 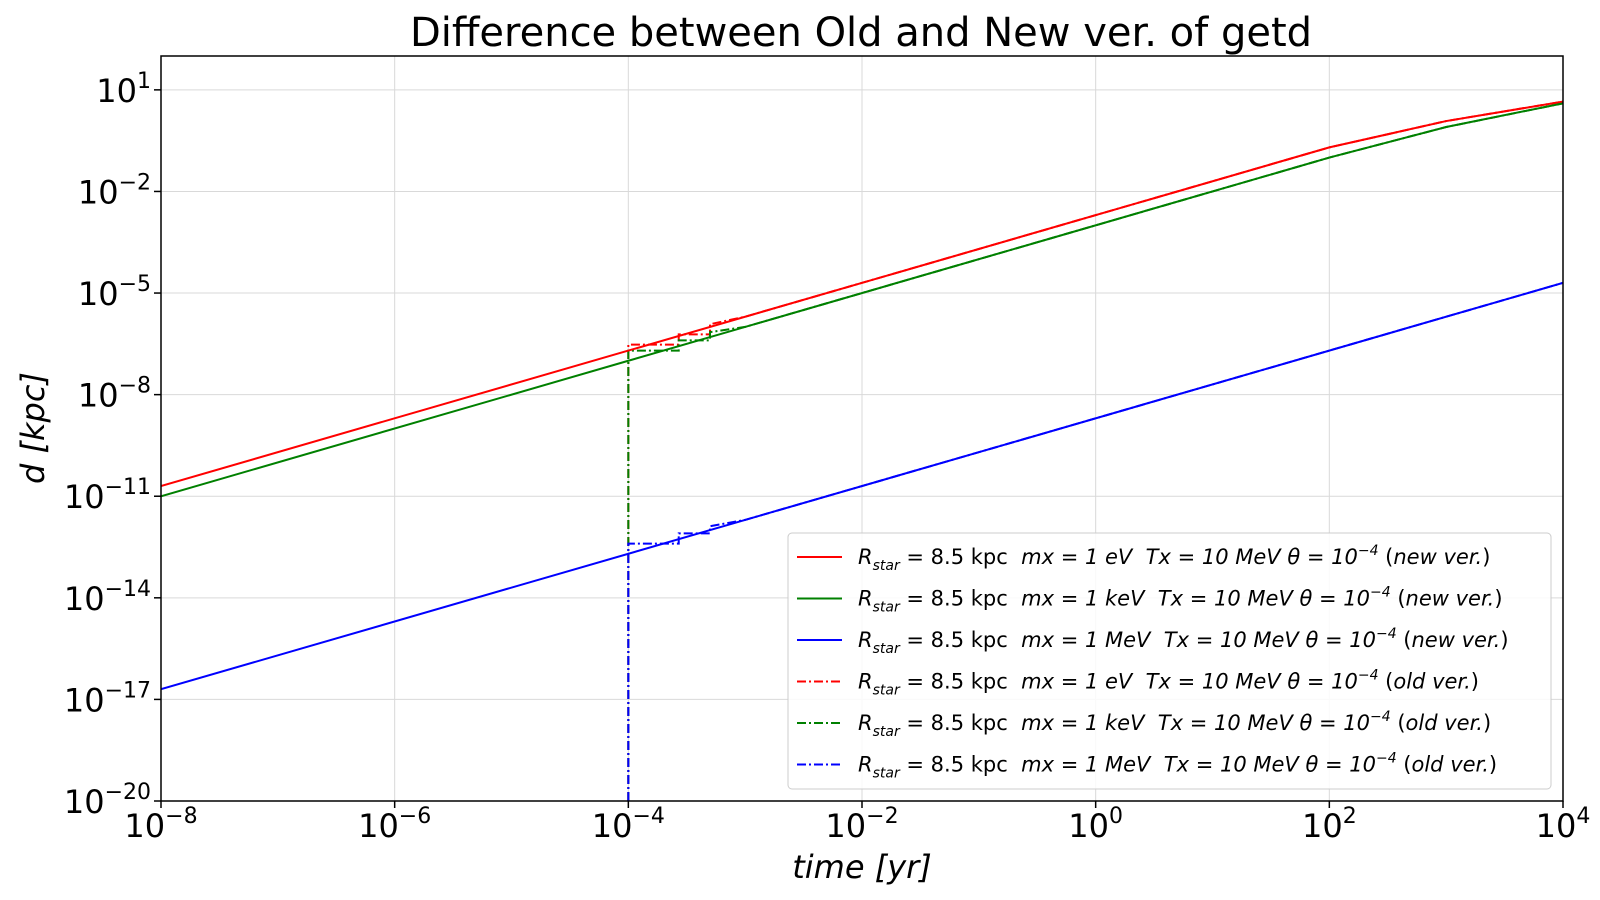 What do you see at coordinates (123, 89) in the screenshot?
I see `y-tick-label: 10¹` at bounding box center [123, 89].